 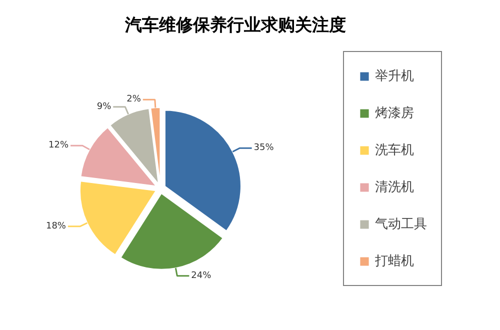 I want to click on legend-label: 气动工具, so click(x=401, y=225).